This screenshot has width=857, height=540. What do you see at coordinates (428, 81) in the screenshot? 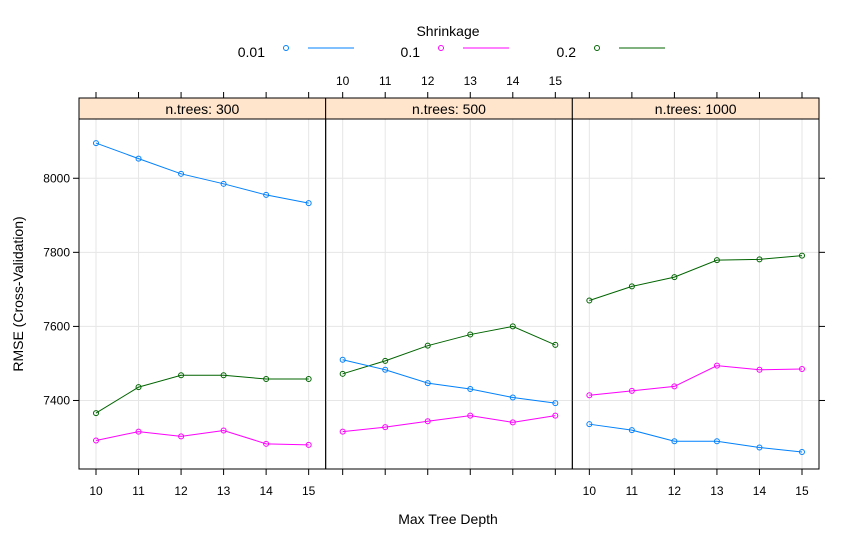
I see `x-tick-label-top-12: 12` at bounding box center [428, 81].